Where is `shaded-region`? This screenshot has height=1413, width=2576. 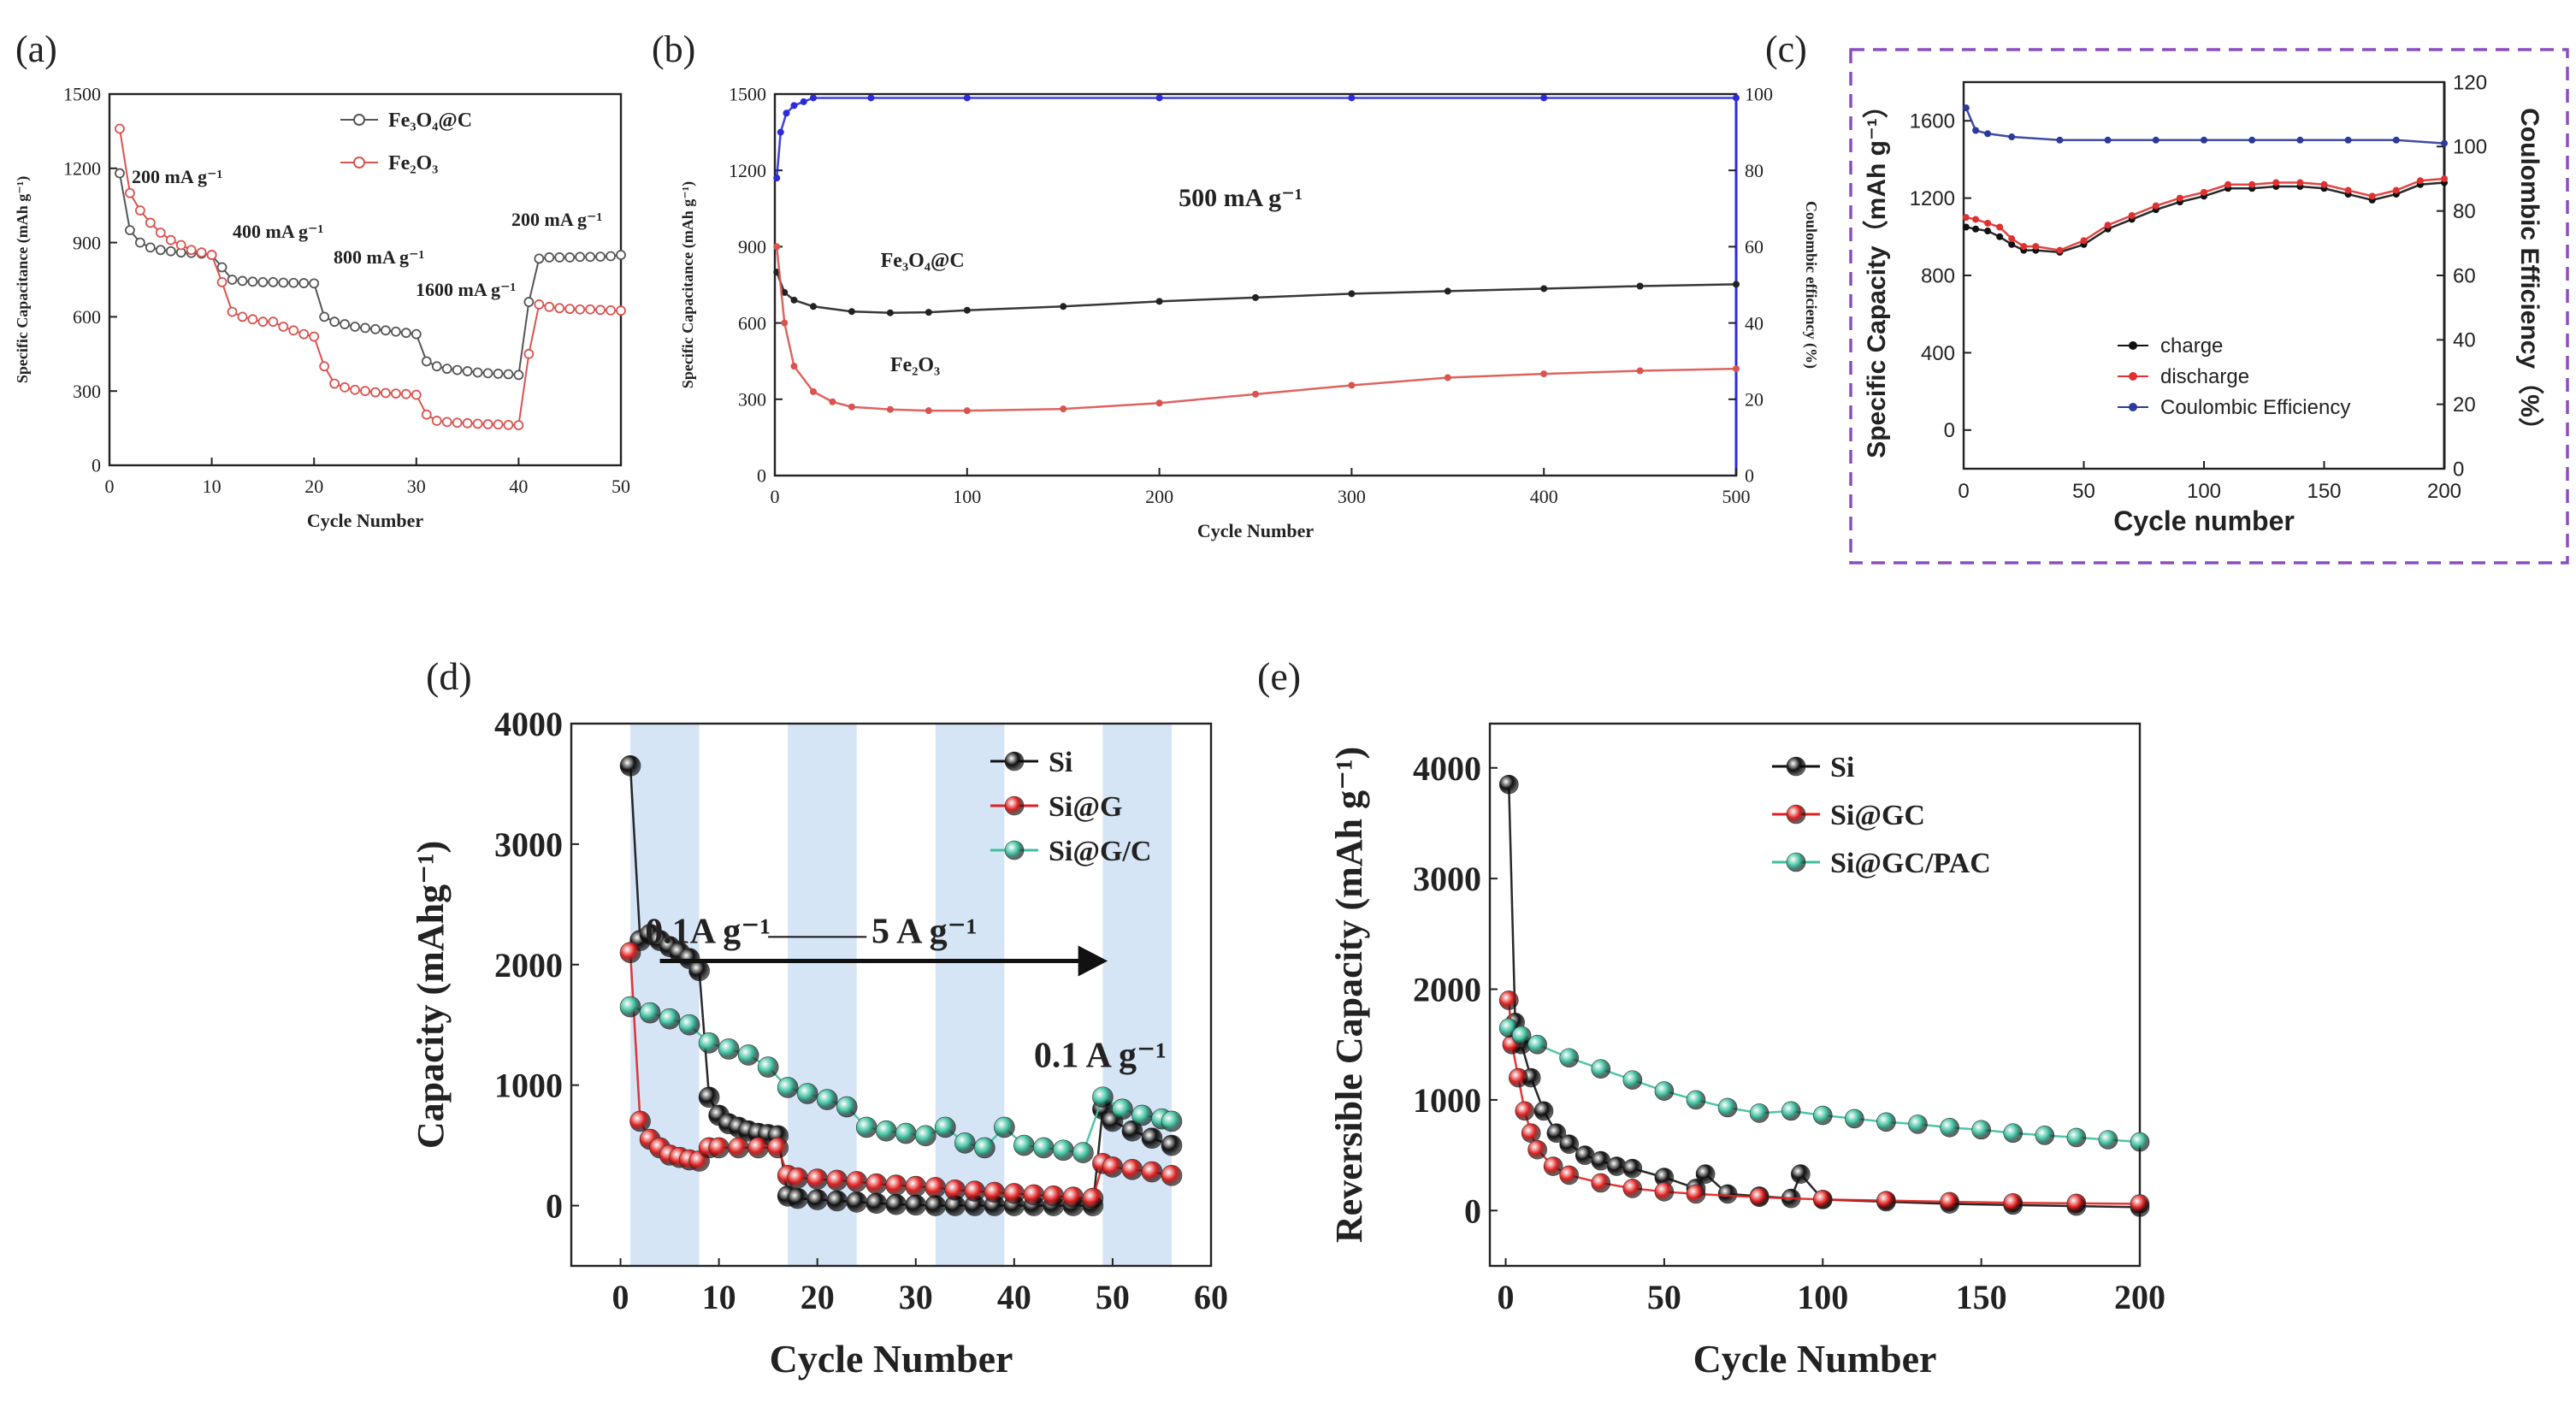
shaded-region is located at coordinates (970, 995).